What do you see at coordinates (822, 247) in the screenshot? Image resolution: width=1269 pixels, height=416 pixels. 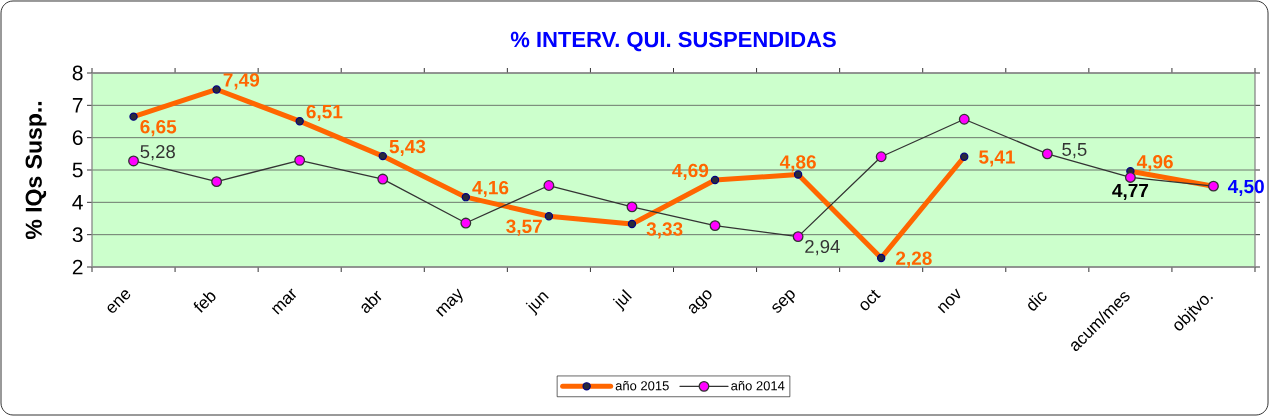 I see `data-label: 2,94` at bounding box center [822, 247].